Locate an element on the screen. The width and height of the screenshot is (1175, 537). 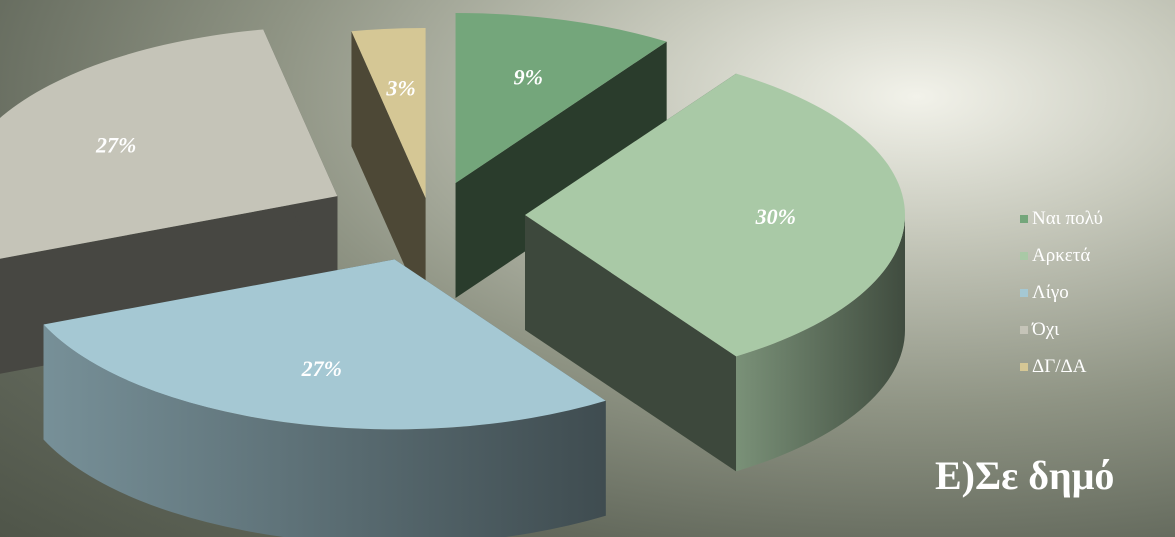
legend-label: Ναι πολύ is located at coordinates (1067, 218).